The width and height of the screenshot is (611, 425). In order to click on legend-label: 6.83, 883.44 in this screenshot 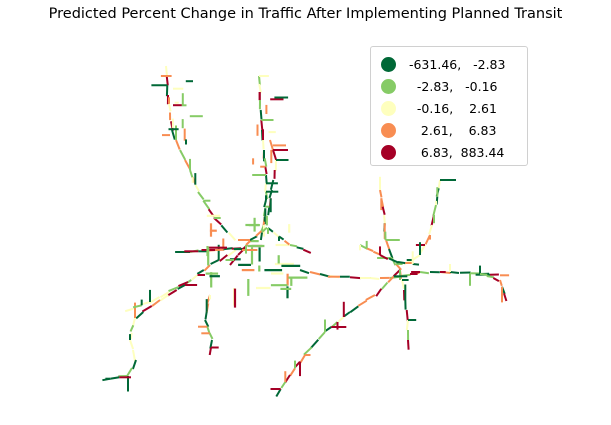, I will do `click(455, 152)`.